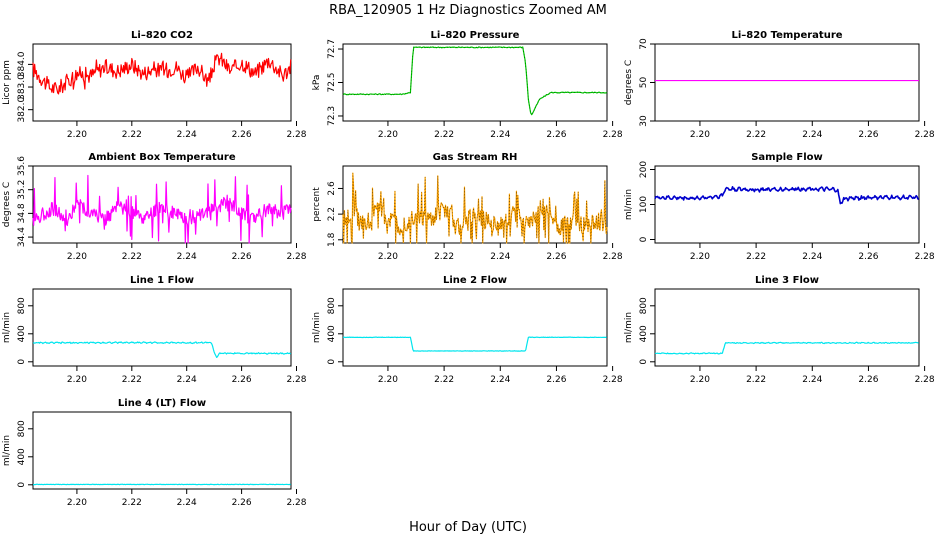  I want to click on y-tick-label: 200, so click(644, 169).